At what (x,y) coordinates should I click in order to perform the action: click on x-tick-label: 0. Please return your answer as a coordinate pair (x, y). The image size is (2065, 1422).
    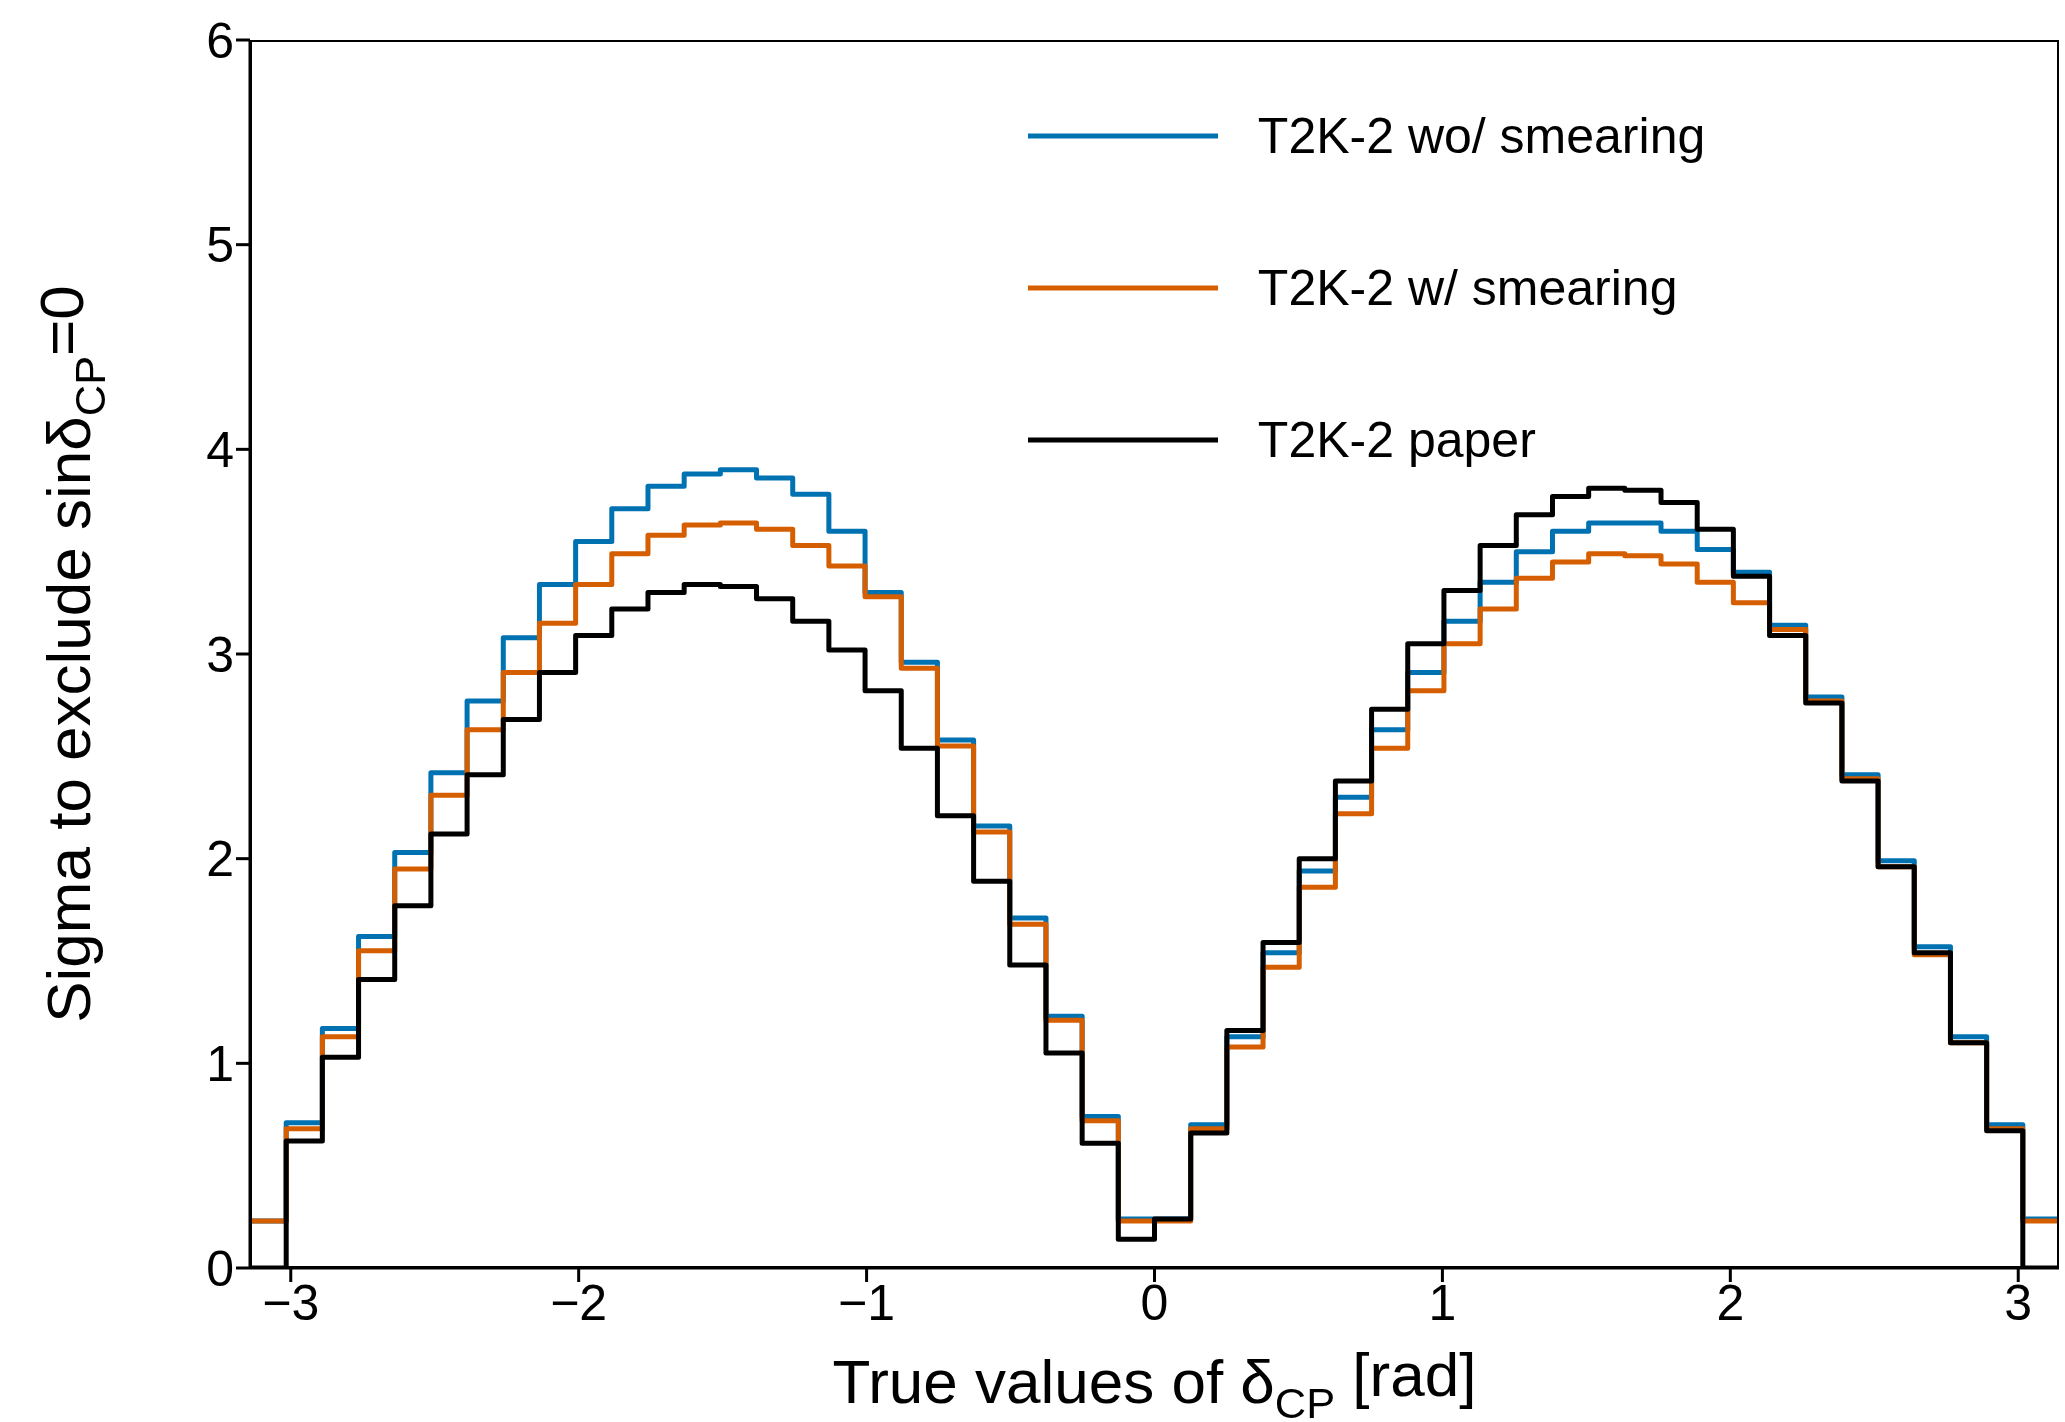
    Looking at the image, I should click on (1154, 1302).